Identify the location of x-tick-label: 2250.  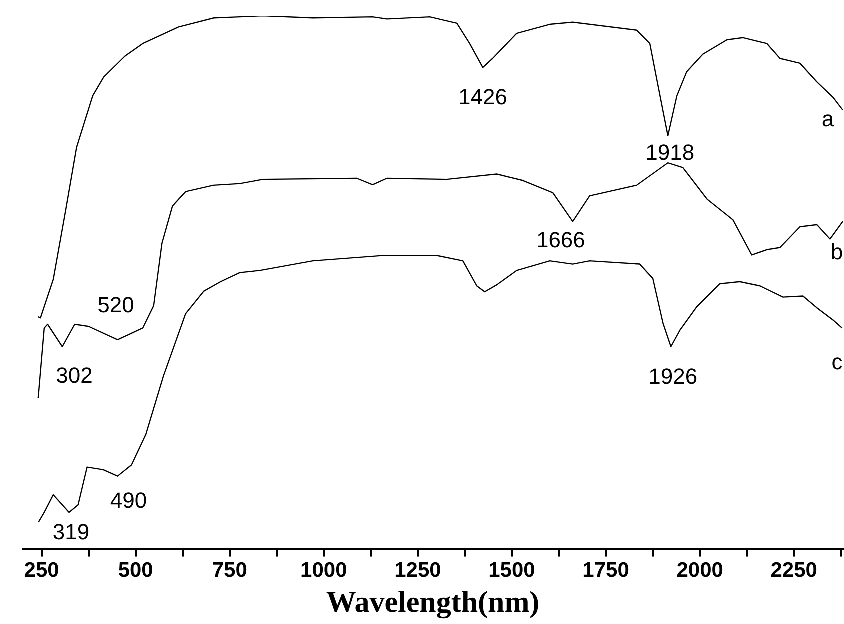
(794, 570).